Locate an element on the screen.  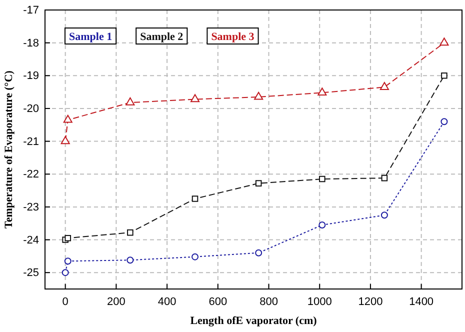
x-axis-title: Length ofE vaporator (cm) is located at coordinates (254, 321).